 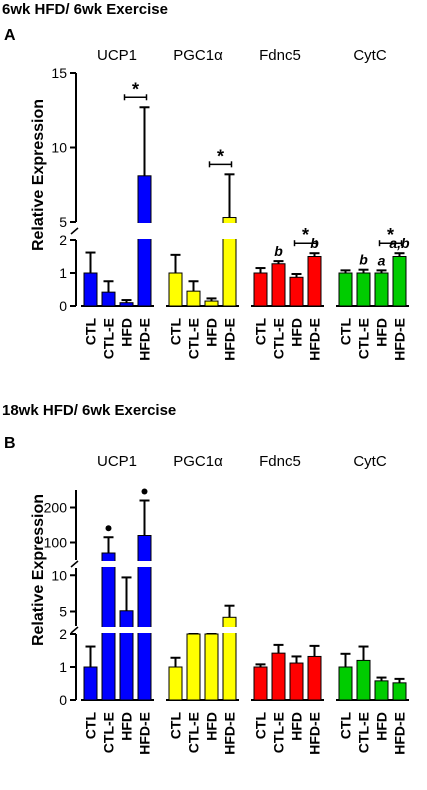 What do you see at coordinates (370, 55) in the screenshot?
I see `series-label-a-3: CytC` at bounding box center [370, 55].